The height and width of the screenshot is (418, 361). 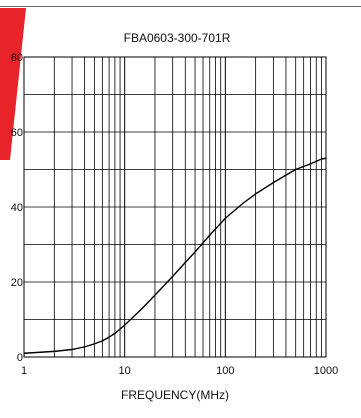 I want to click on x-axis-ticks: 1 10 100 1000, so click(x=179, y=371).